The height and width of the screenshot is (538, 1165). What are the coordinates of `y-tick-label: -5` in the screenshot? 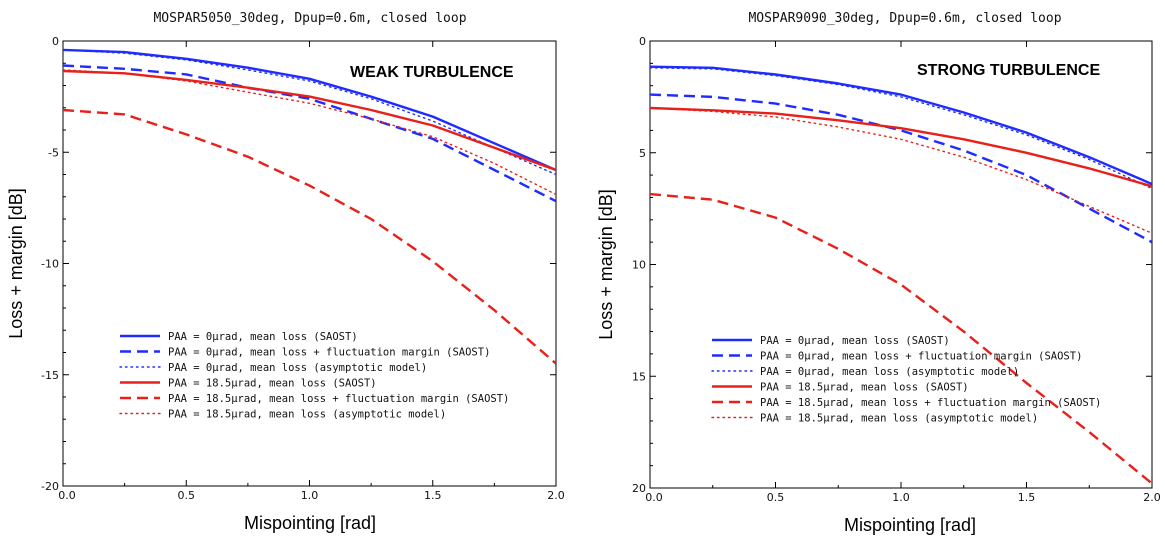 It's located at (53, 152).